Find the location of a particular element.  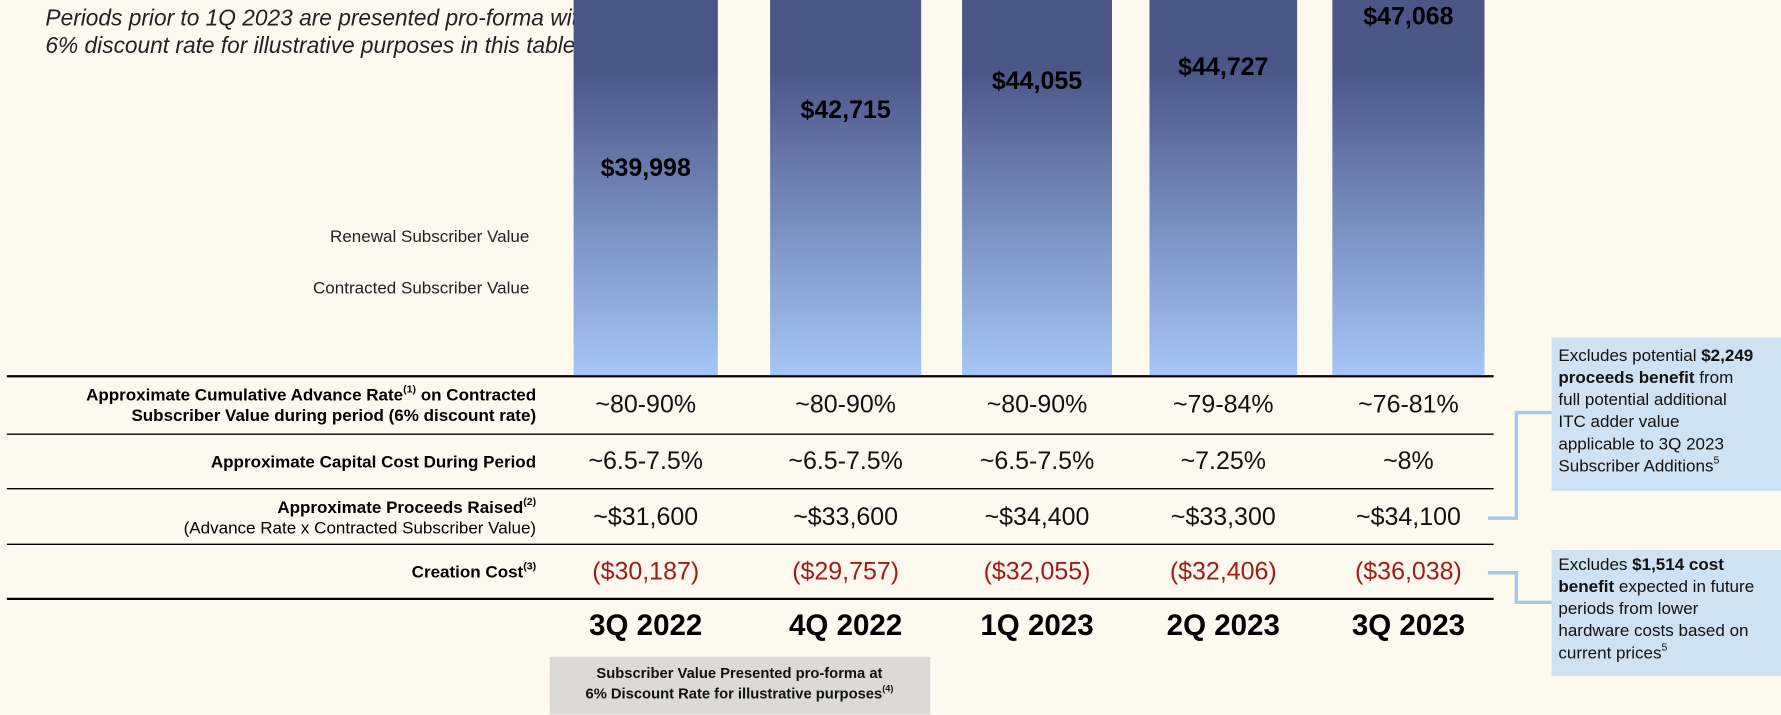

total-label: $39,998 is located at coordinates (646, 168).